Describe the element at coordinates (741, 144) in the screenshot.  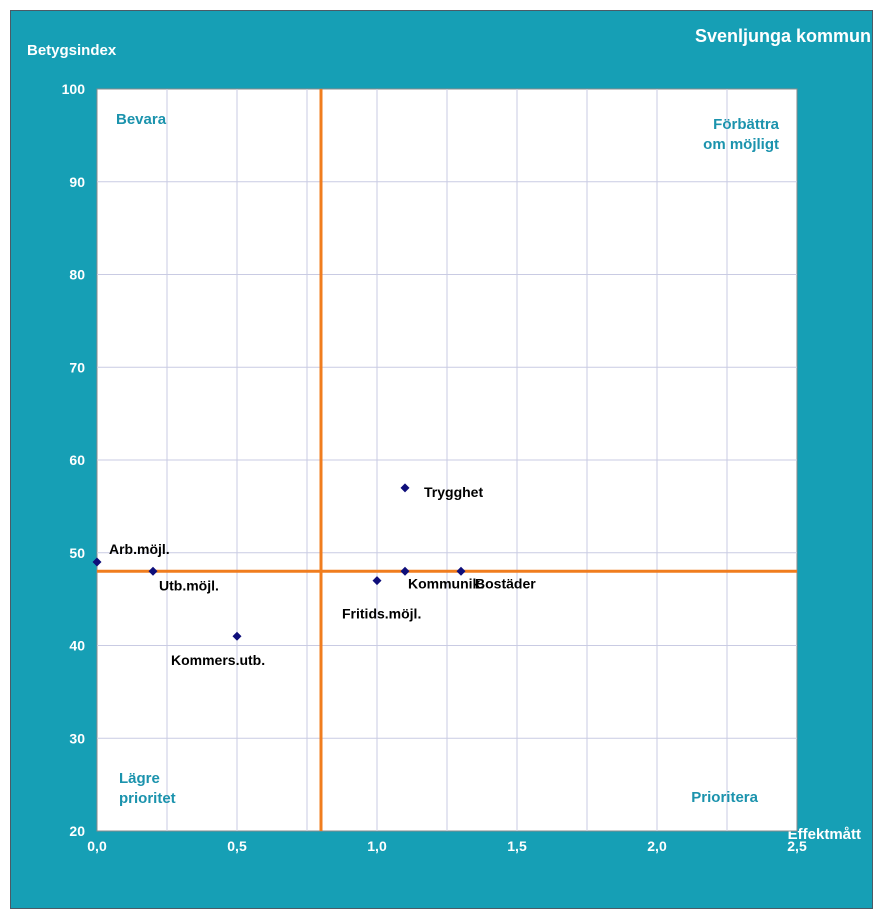
I see `quadrant-label-top-right: om möjligt` at that location.